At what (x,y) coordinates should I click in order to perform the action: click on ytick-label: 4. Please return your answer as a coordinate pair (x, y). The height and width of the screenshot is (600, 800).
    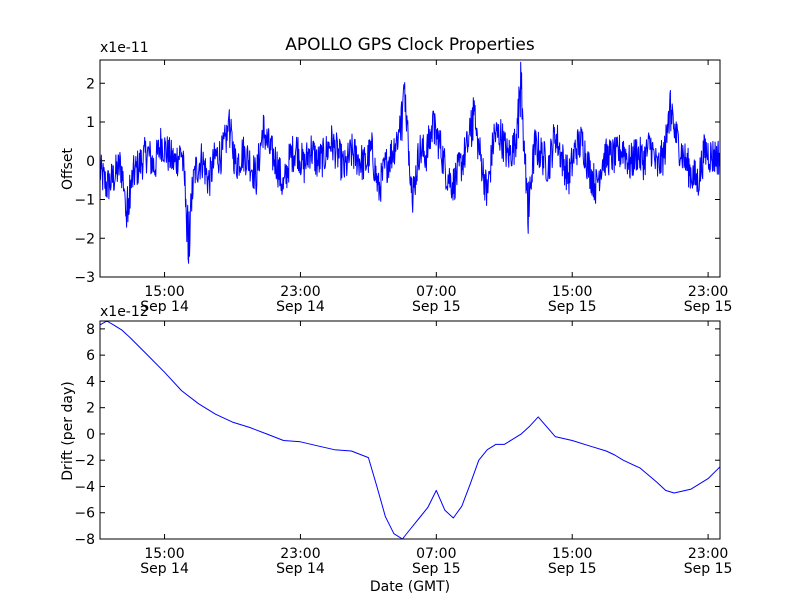
    Looking at the image, I should click on (90, 382).